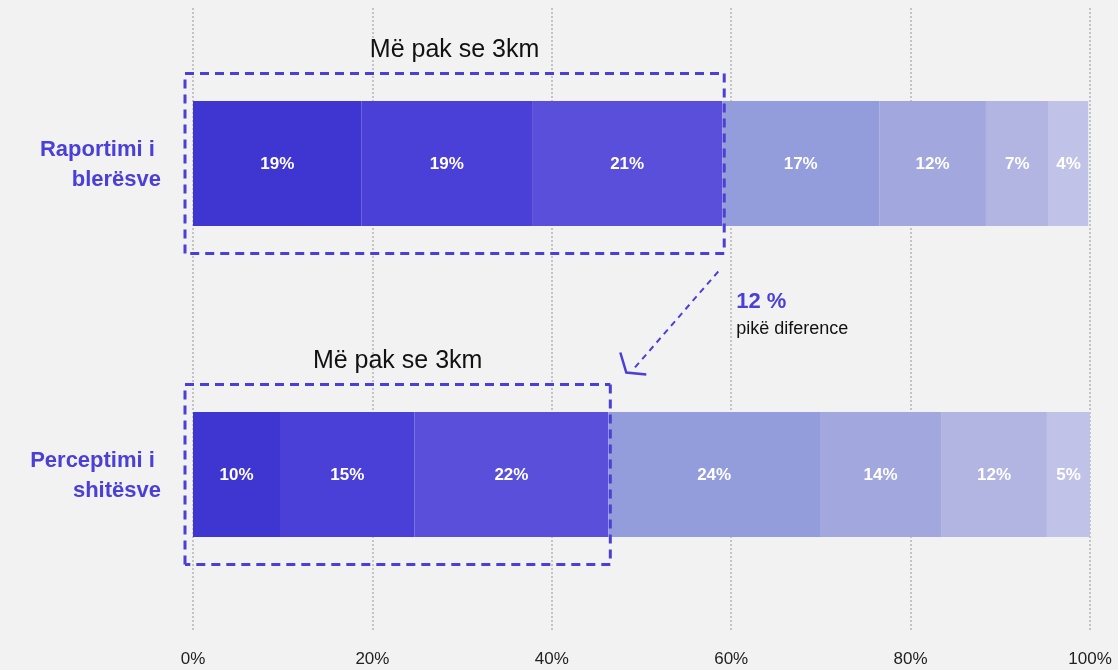 This screenshot has width=1118, height=670. I want to click on data-label: 24%, so click(714, 474).